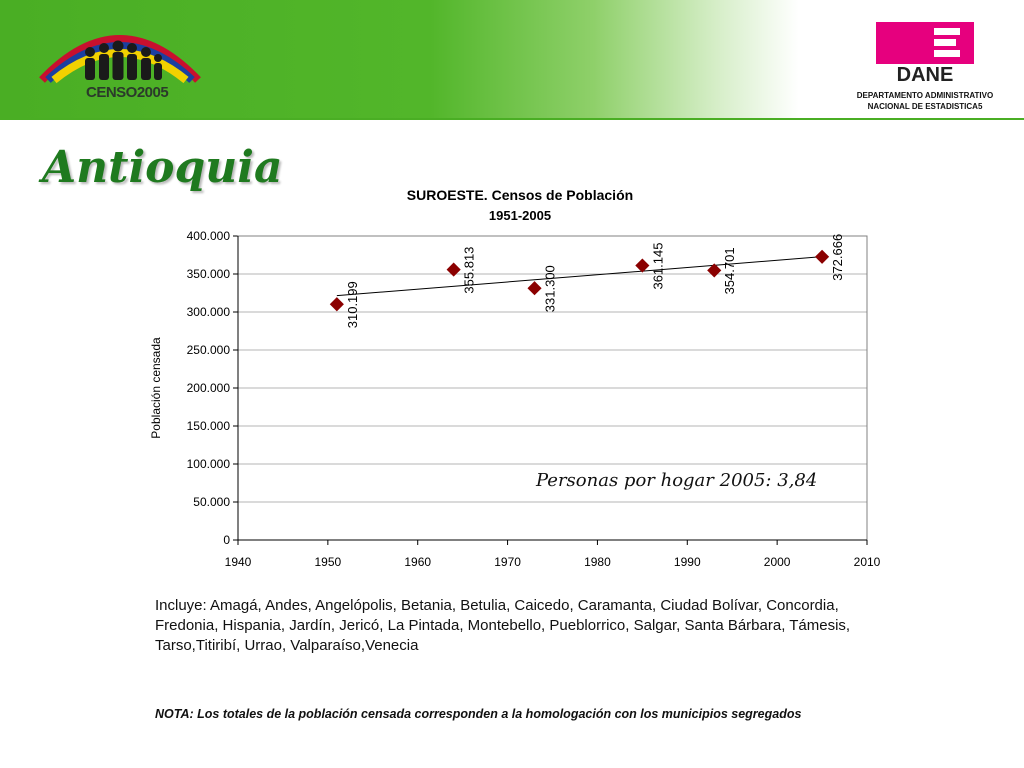  I want to click on page-title: Antioquia, so click(162, 167).